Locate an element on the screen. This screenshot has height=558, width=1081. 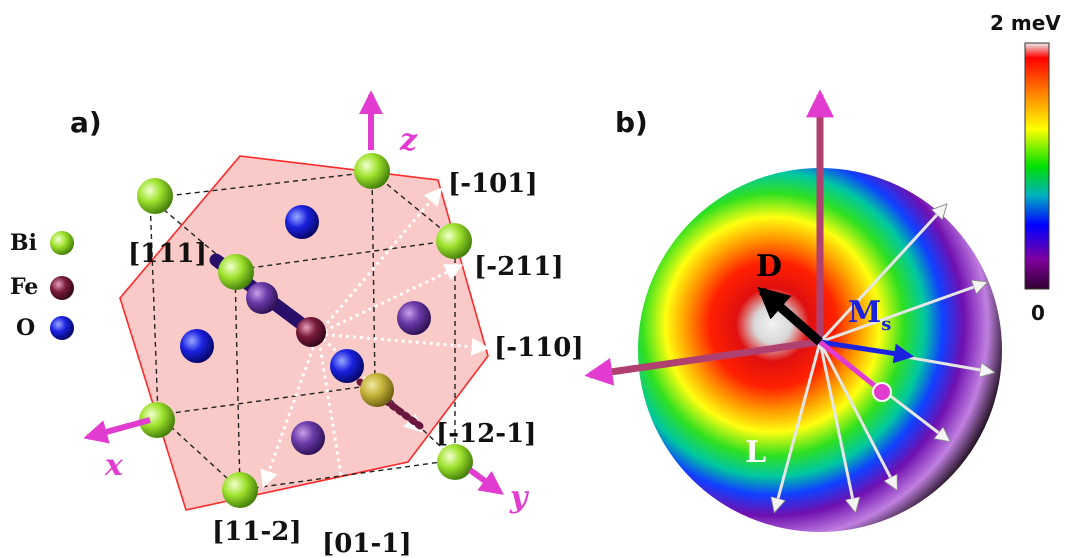
colorbar-max-label: 2 meV is located at coordinates (1025, 23).